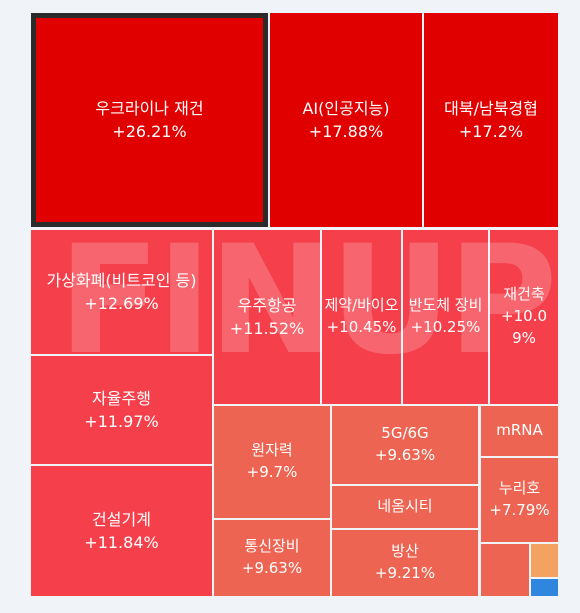 The image size is (580, 613). What do you see at coordinates (405, 445) in the screenshot?
I see `treemap-tile: 5G/6G +9.63%` at bounding box center [405, 445].